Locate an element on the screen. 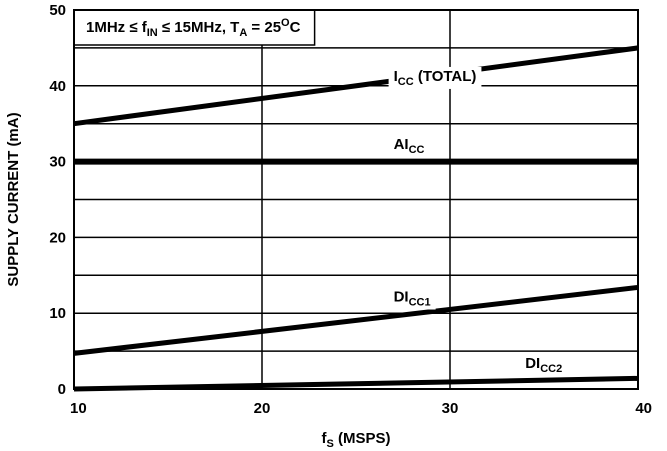 The image size is (667, 451). series-label: AICC is located at coordinates (409, 146).